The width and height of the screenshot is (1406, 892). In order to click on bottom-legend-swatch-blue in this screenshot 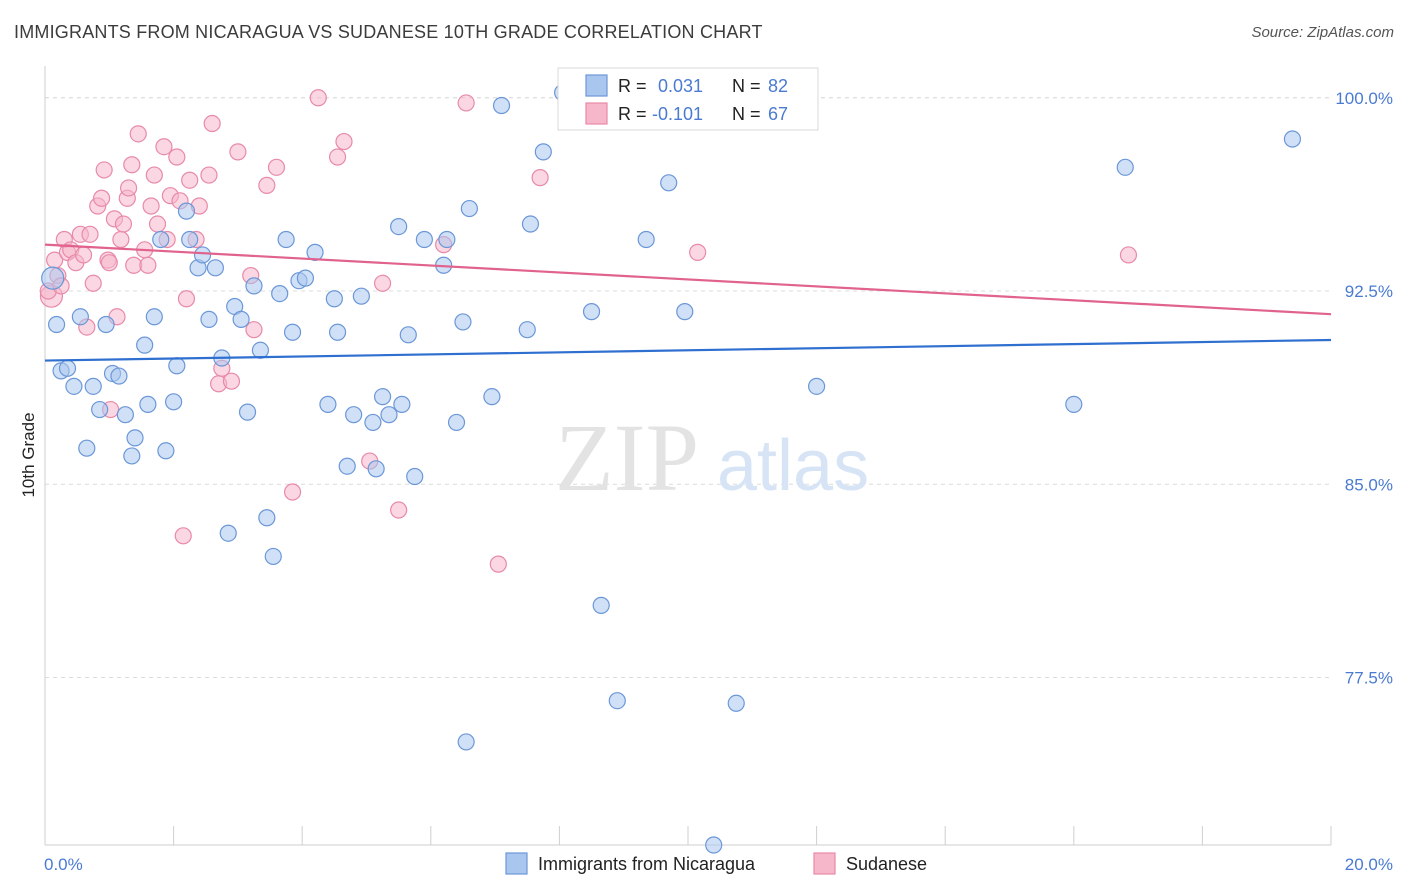, I will do `click(516, 863)`.